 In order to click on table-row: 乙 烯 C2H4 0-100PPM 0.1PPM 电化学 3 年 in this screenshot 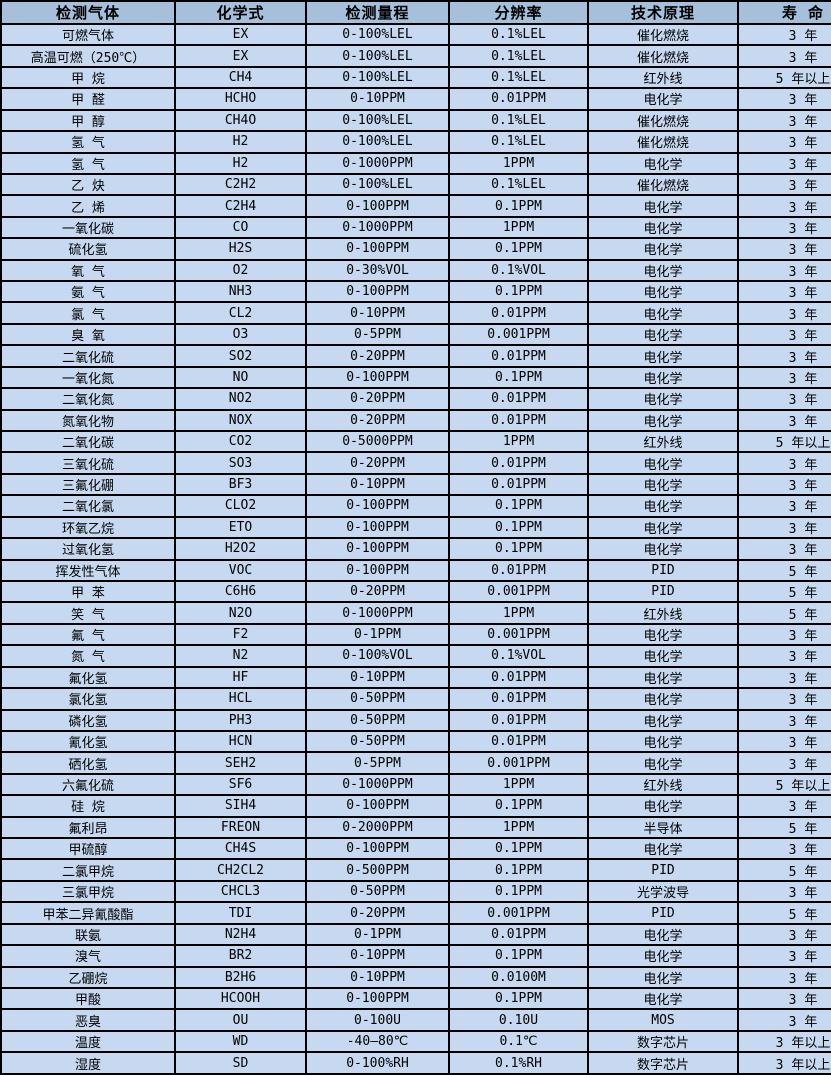, I will do `click(415, 206)`.